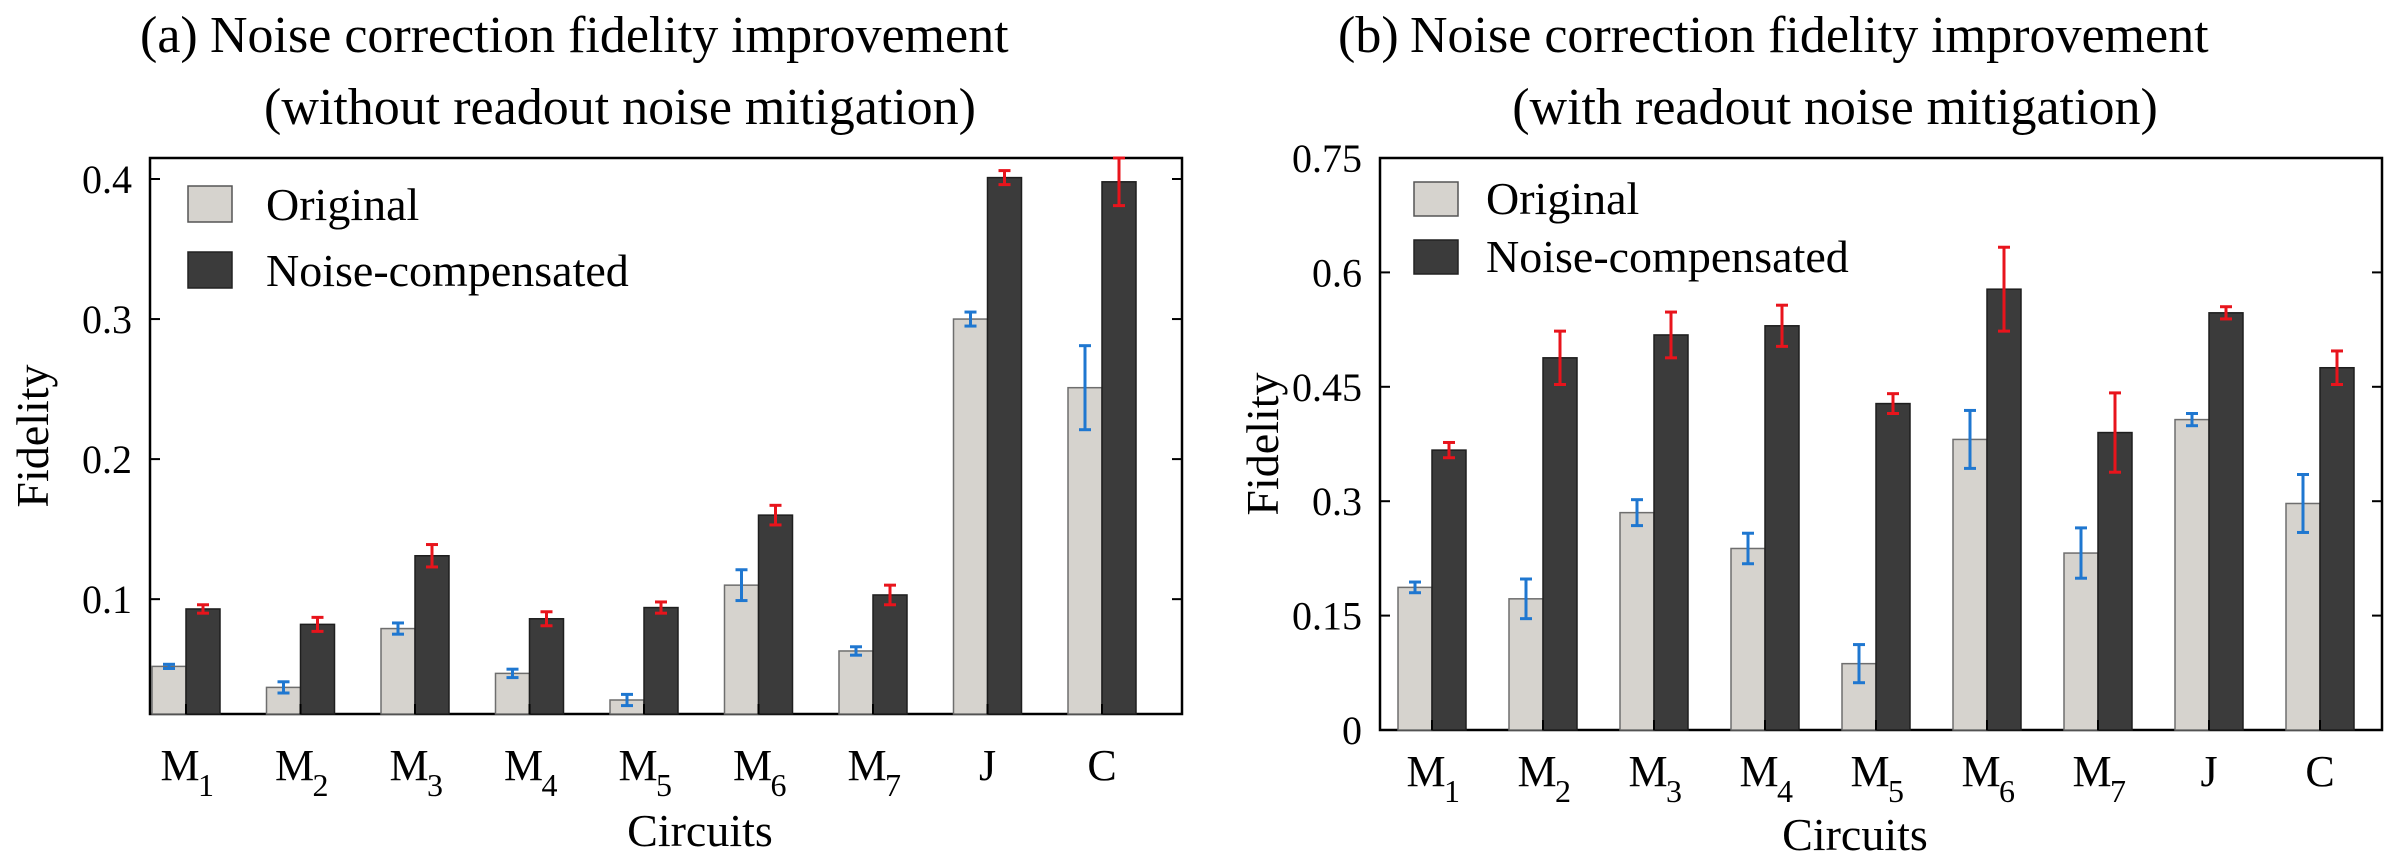 The width and height of the screenshot is (2392, 858). I want to click on panel-b-legend-swatch-noise-compensated, so click(1436, 257).